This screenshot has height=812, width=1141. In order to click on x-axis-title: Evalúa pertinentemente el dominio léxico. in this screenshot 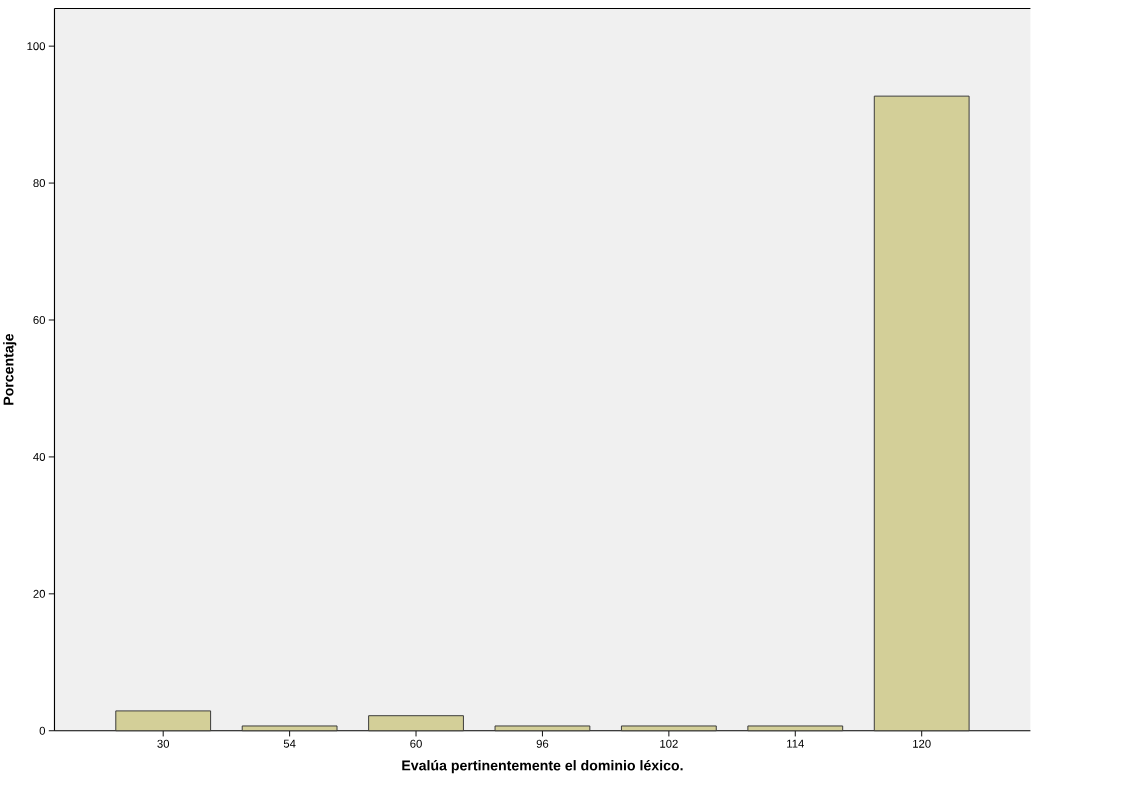, I will do `click(542, 766)`.